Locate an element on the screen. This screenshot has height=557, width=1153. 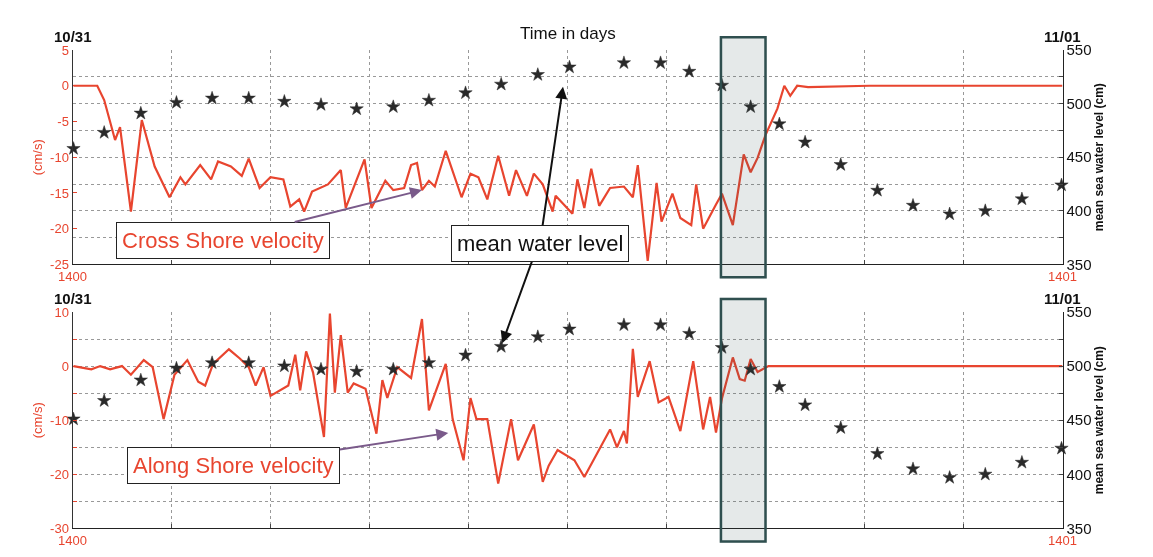
y-tick-label: 10 is located at coordinates (61, 312).